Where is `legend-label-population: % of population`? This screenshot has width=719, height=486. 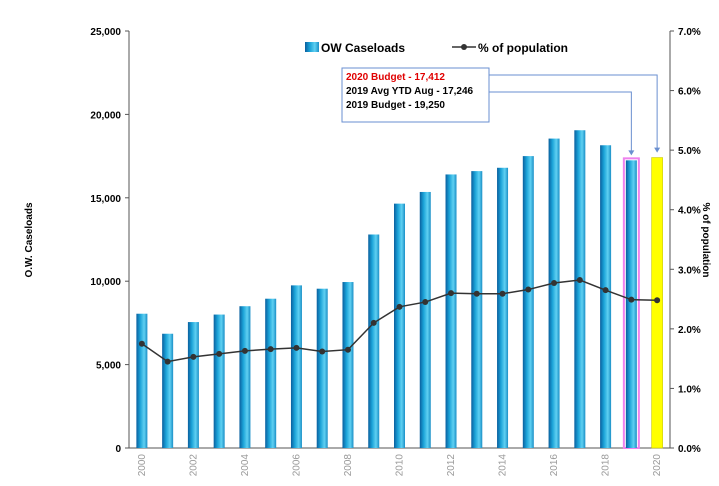
legend-label-population: % of population is located at coordinates (523, 48).